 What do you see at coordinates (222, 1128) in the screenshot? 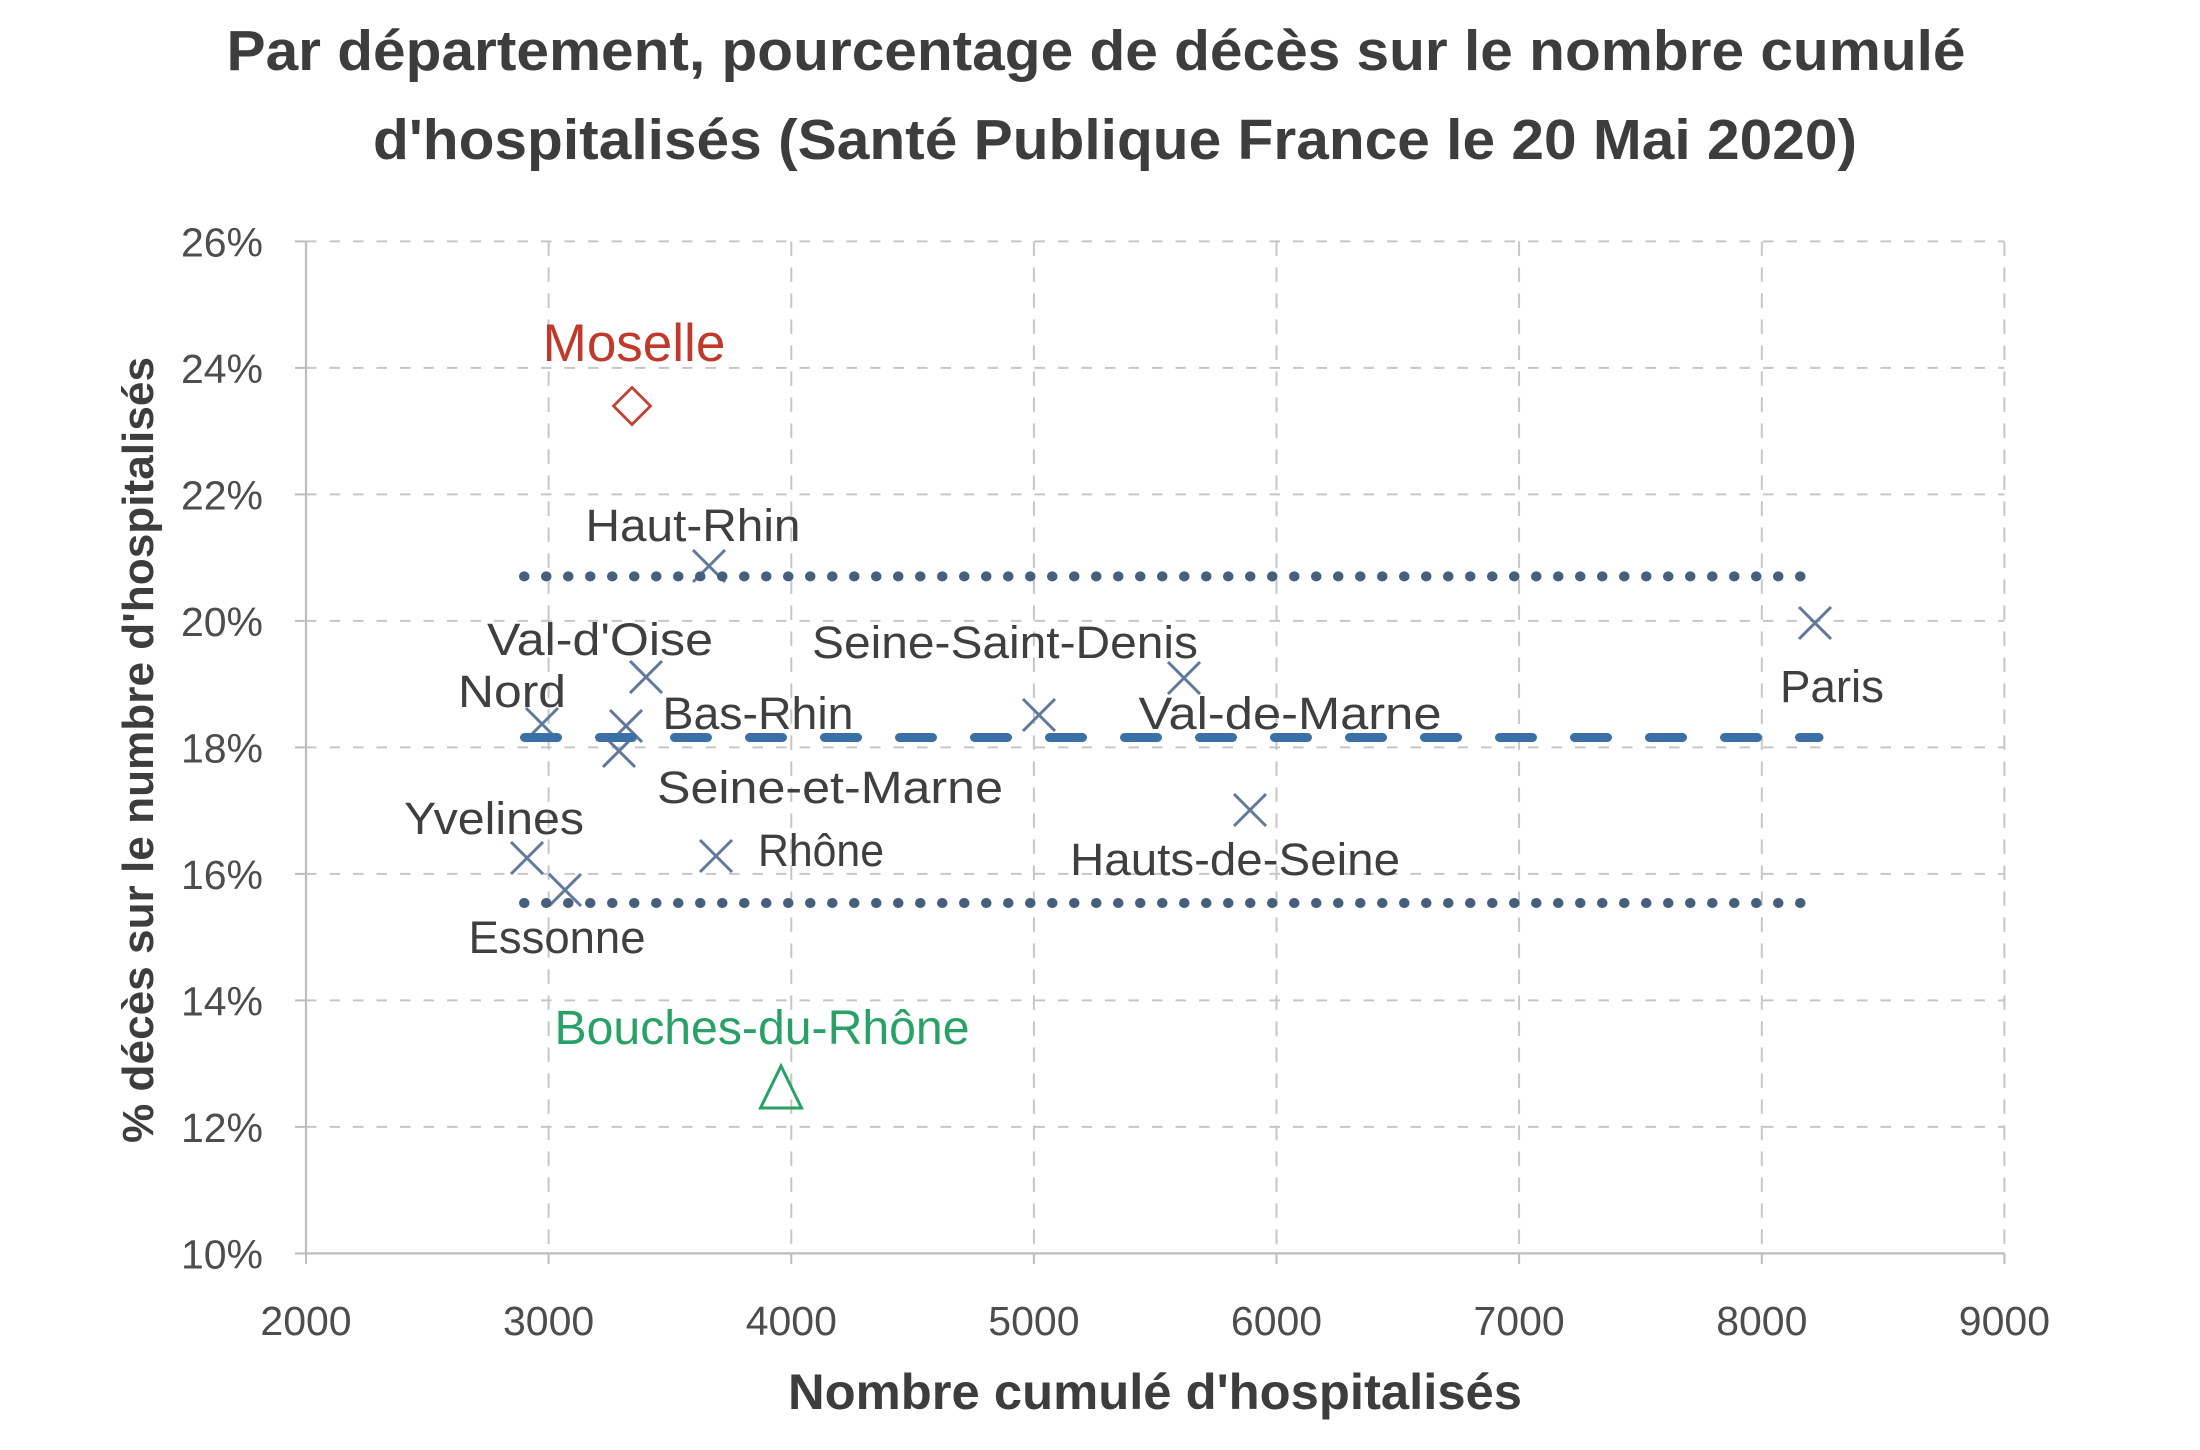
I see `svg-text: 12%` at bounding box center [222, 1128].